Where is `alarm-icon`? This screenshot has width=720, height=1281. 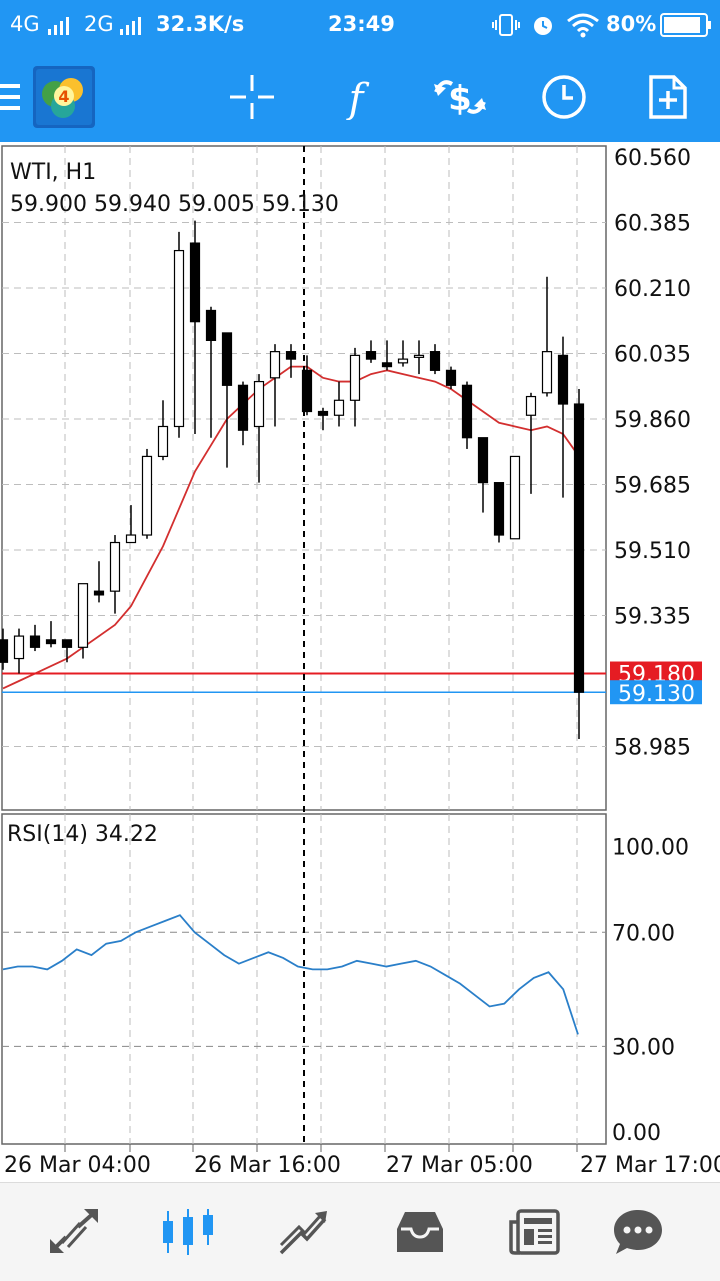
alarm-icon is located at coordinates (543, 26).